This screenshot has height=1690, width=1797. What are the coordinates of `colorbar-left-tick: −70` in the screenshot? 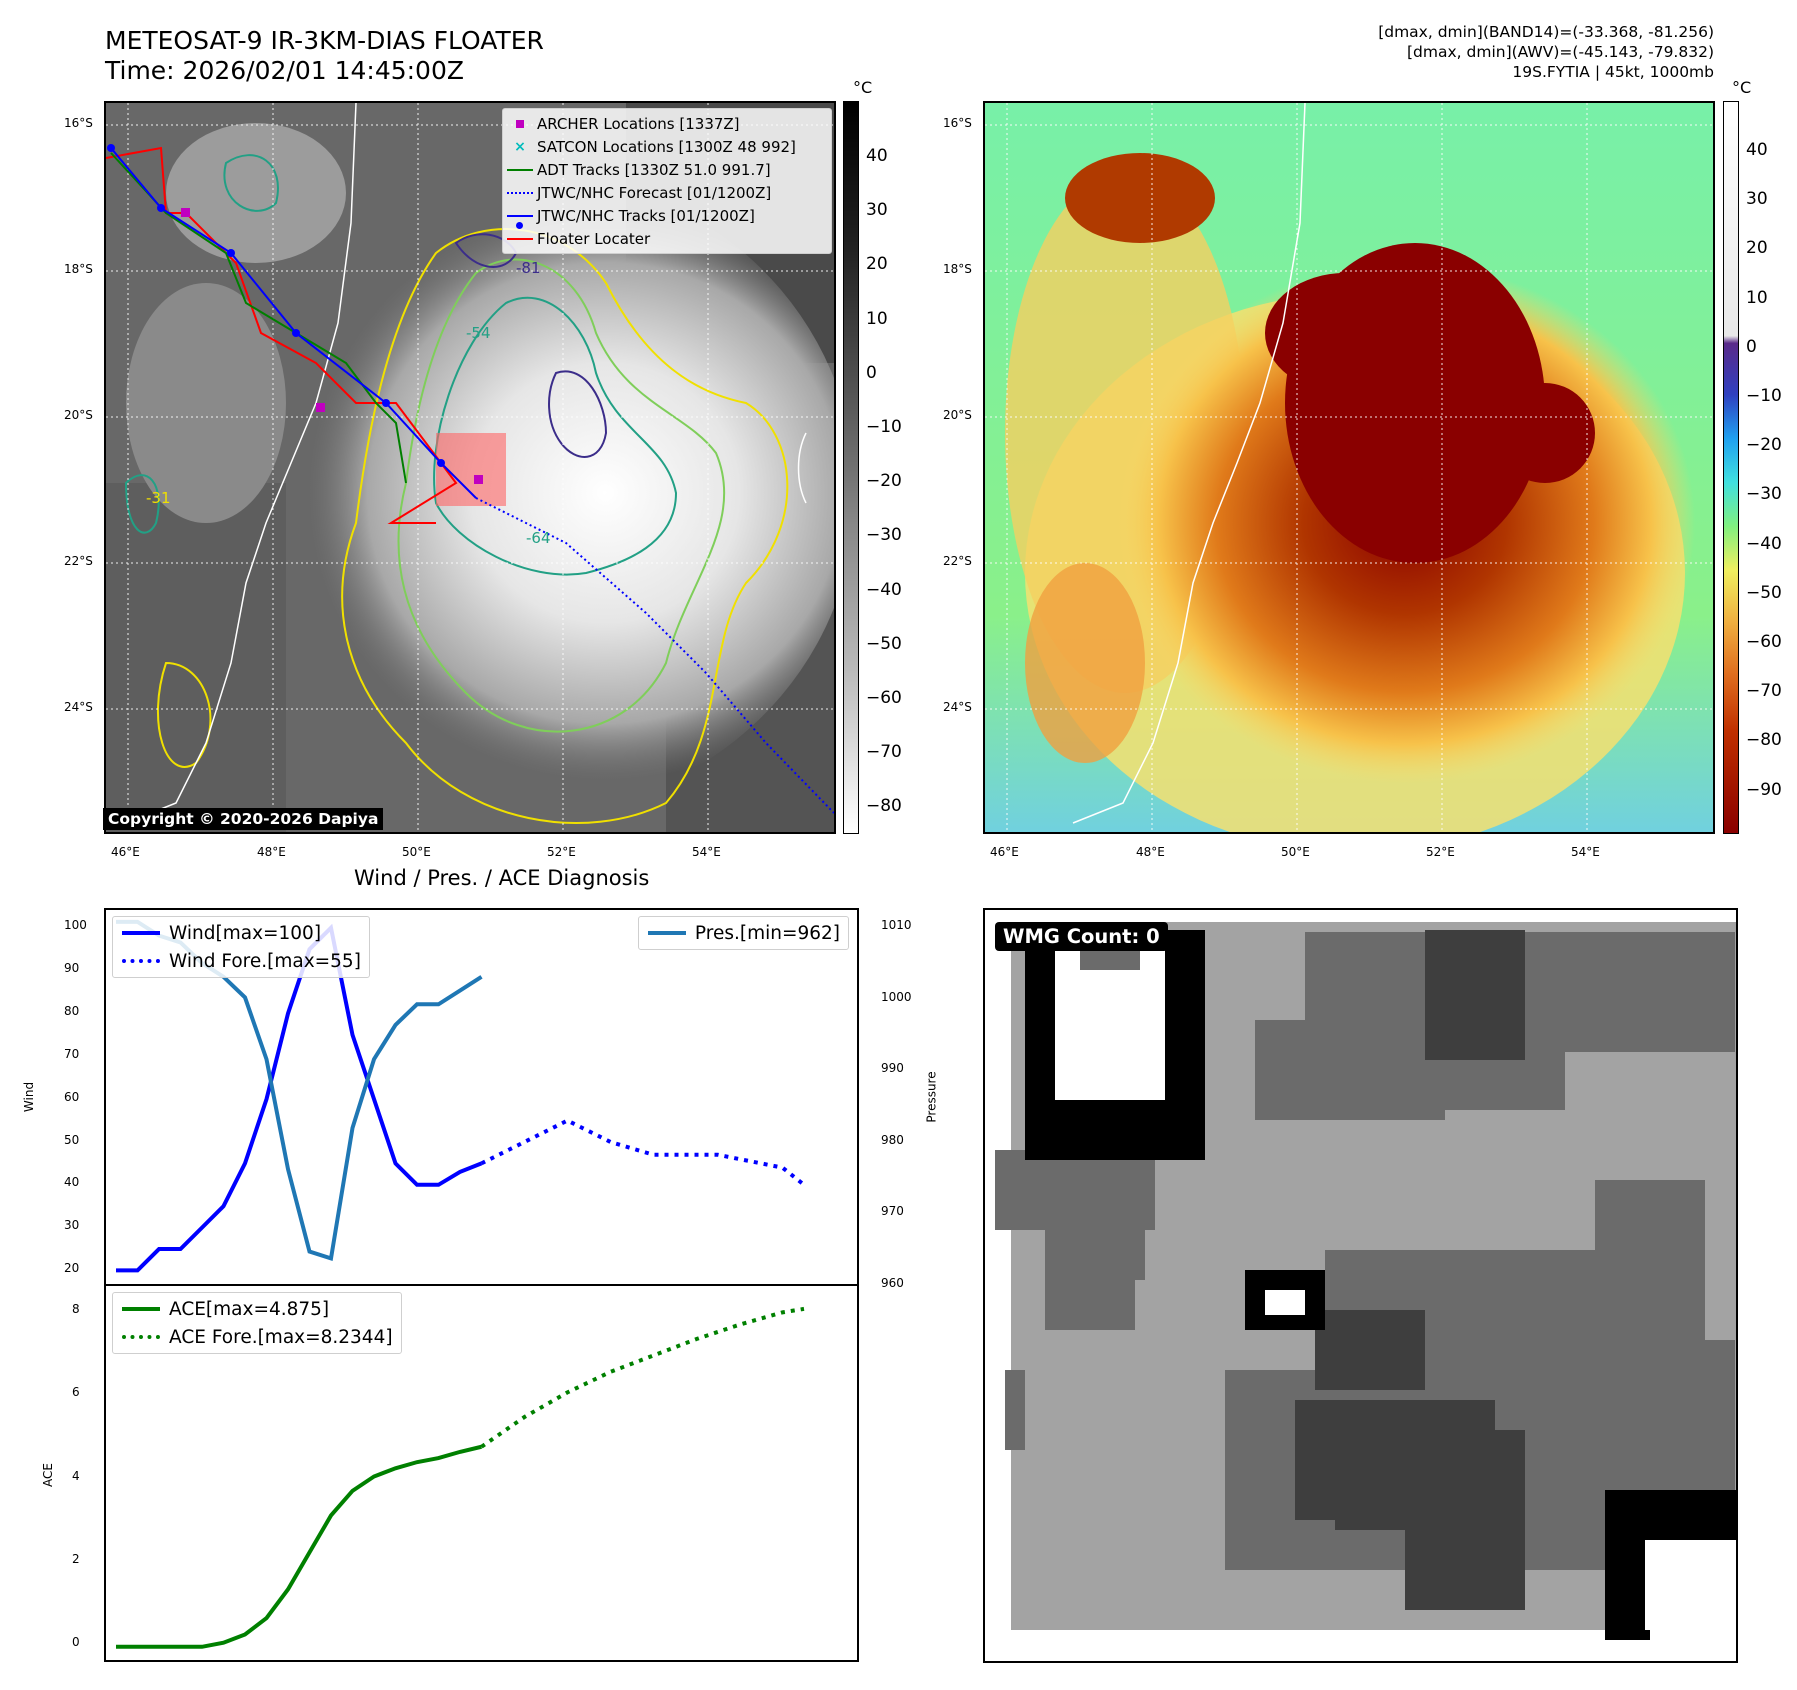 It's located at (884, 752).